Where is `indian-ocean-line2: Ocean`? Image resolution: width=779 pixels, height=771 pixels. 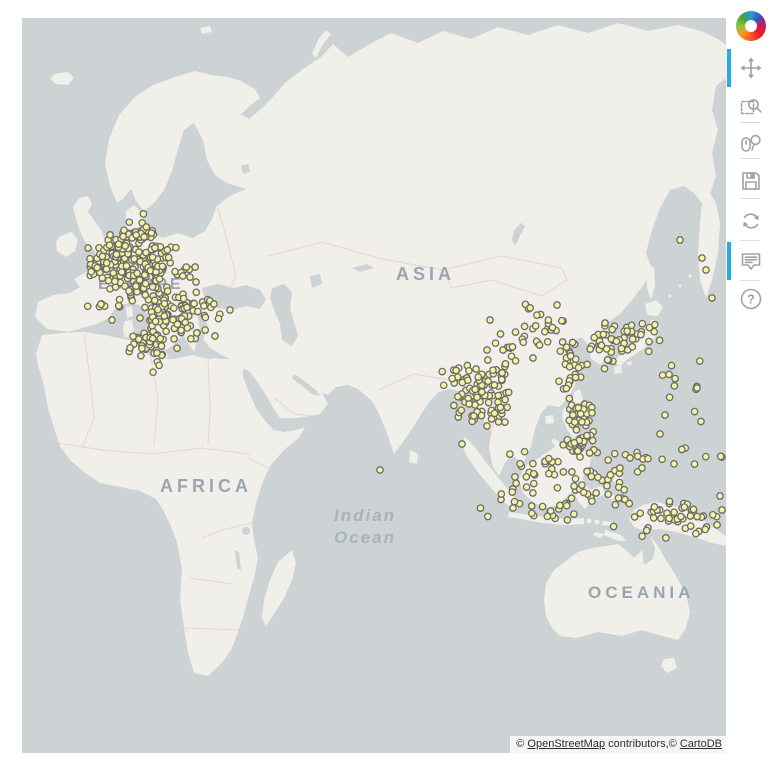 indian-ocean-line2: Ocean is located at coordinates (365, 537).